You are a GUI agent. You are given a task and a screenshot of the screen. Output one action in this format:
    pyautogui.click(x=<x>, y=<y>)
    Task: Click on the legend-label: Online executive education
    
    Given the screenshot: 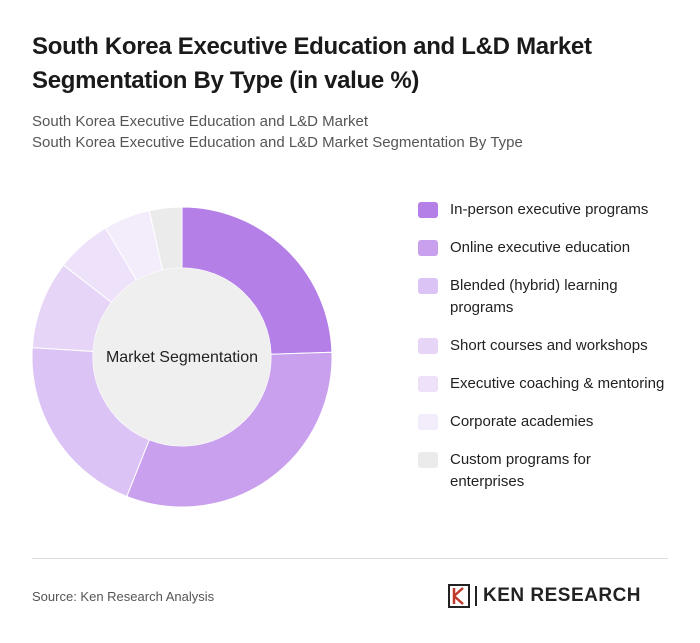 What is the action you would take?
    pyautogui.click(x=540, y=247)
    